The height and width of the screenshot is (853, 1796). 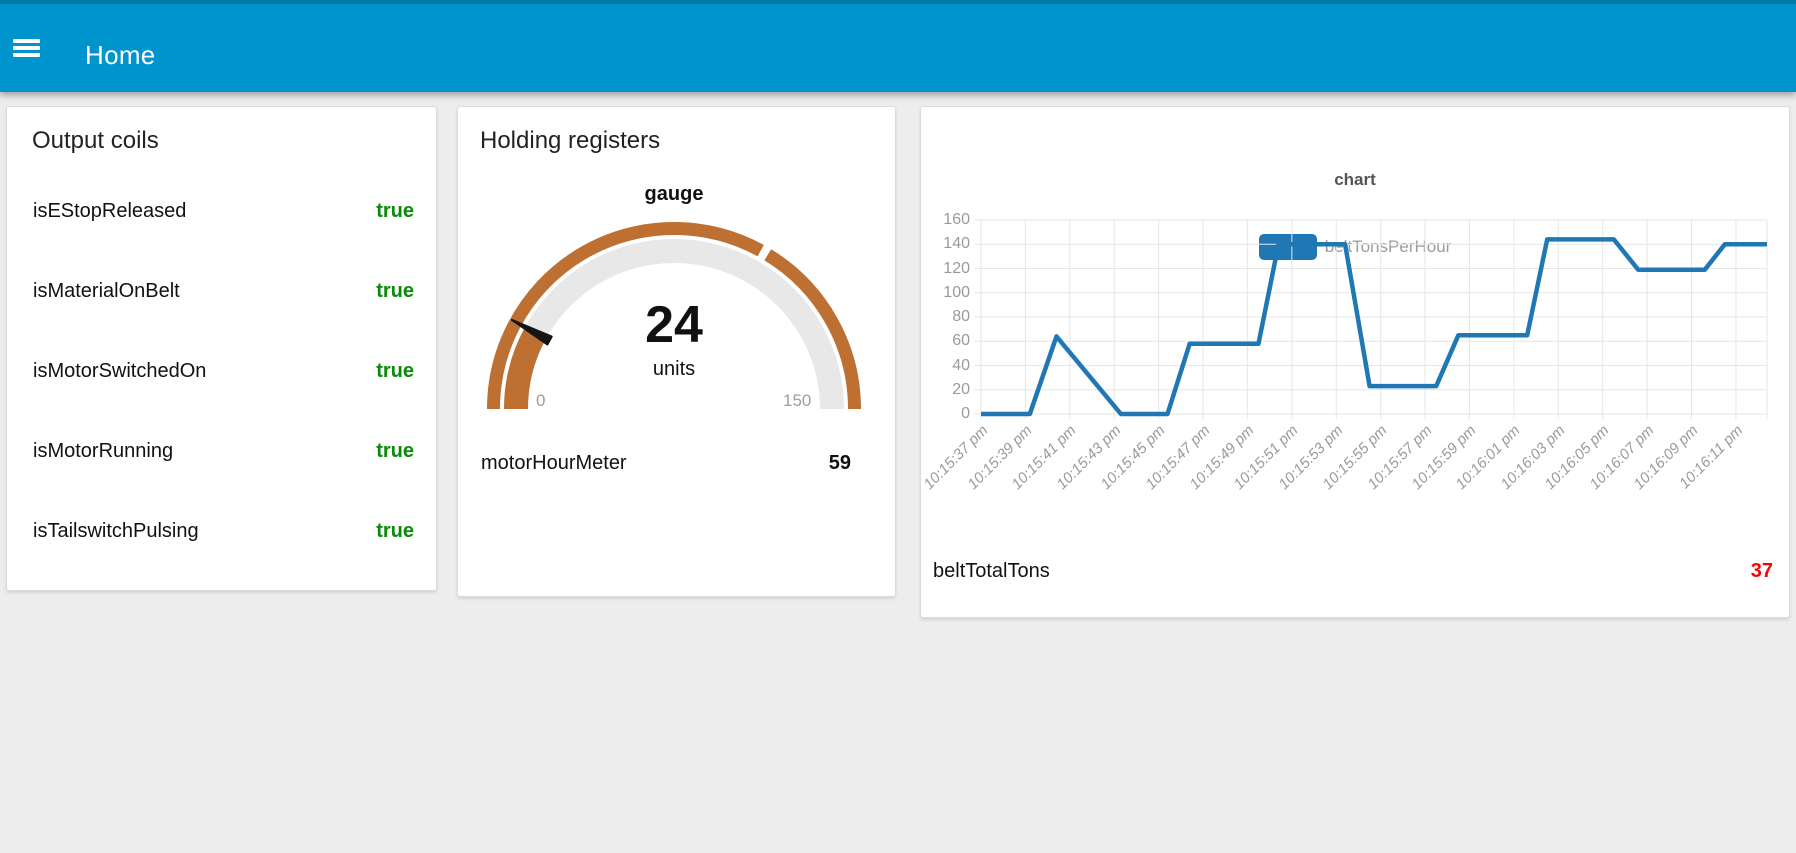 I want to click on y-tick-label: 80, so click(x=961, y=316).